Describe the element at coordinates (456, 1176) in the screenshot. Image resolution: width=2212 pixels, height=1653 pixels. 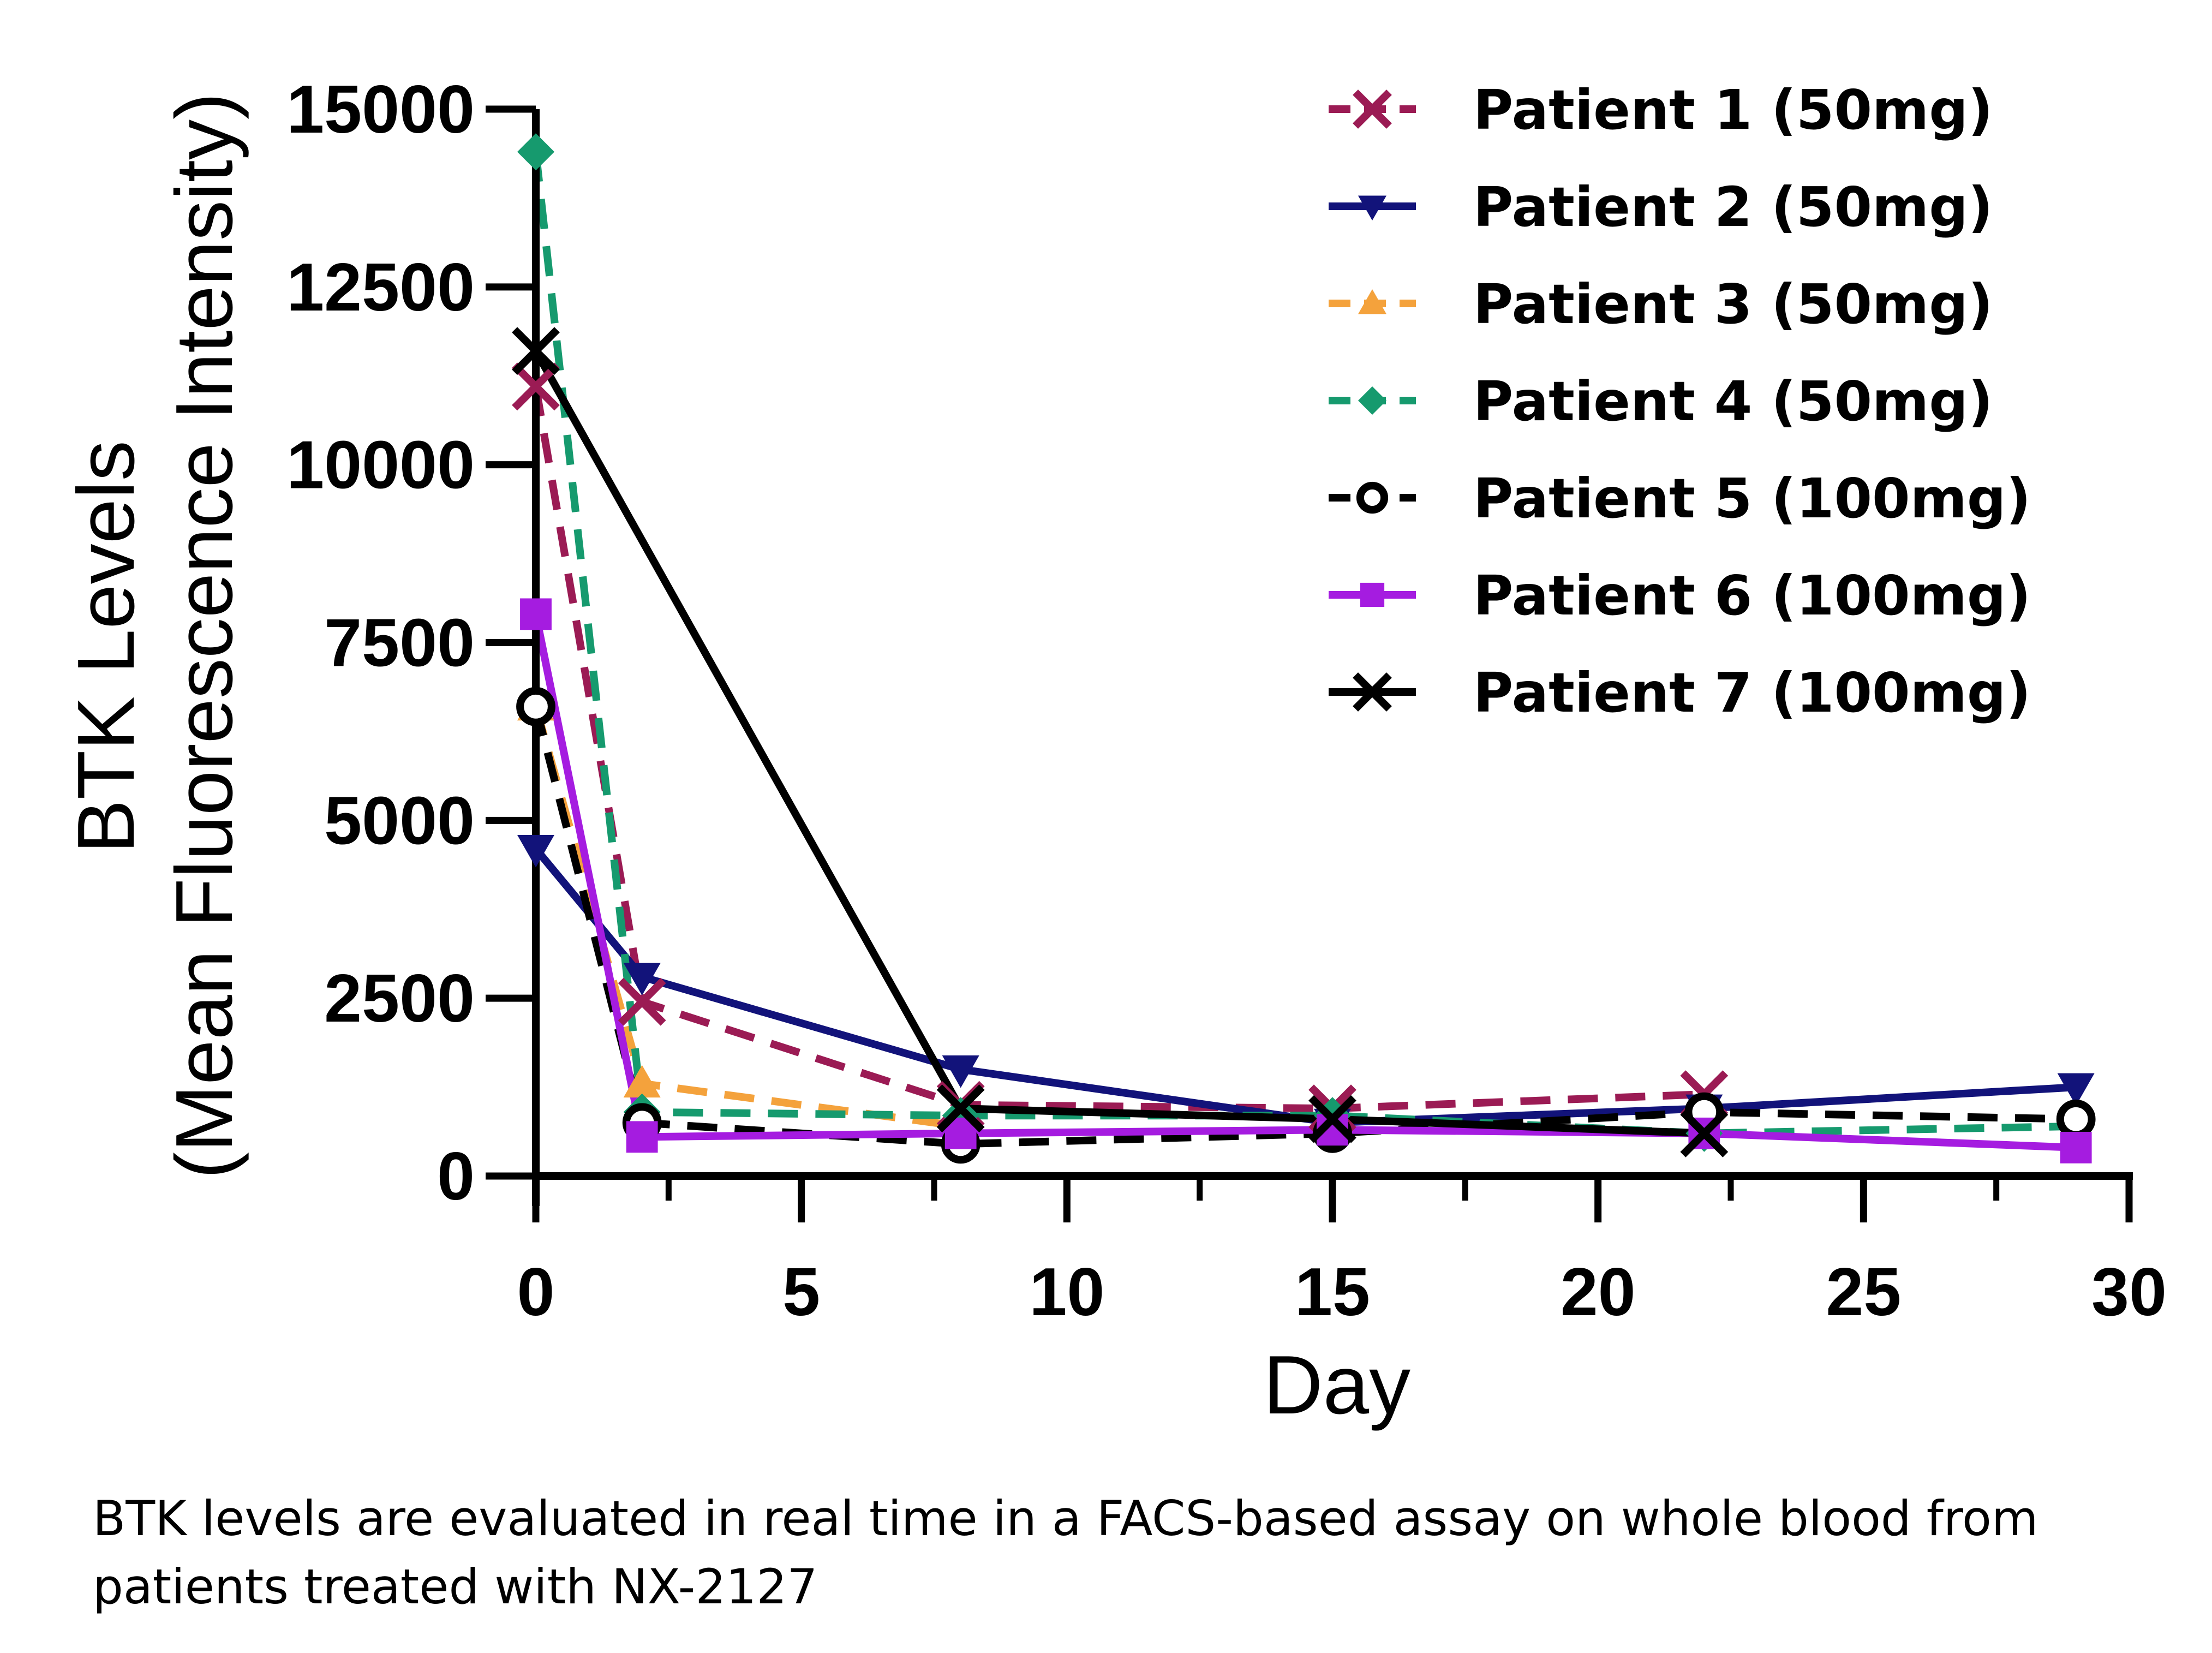
I see `y-tick-label: 0` at that location.